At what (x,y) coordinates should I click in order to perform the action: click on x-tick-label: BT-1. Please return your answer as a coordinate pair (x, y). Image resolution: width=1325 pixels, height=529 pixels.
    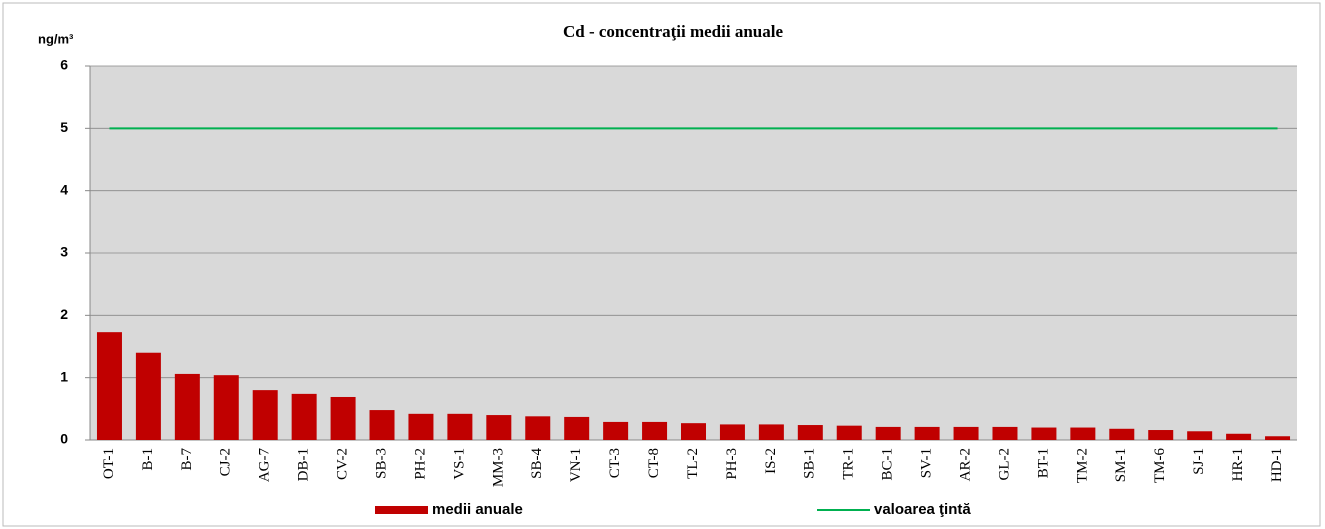
    Looking at the image, I should click on (1043, 463).